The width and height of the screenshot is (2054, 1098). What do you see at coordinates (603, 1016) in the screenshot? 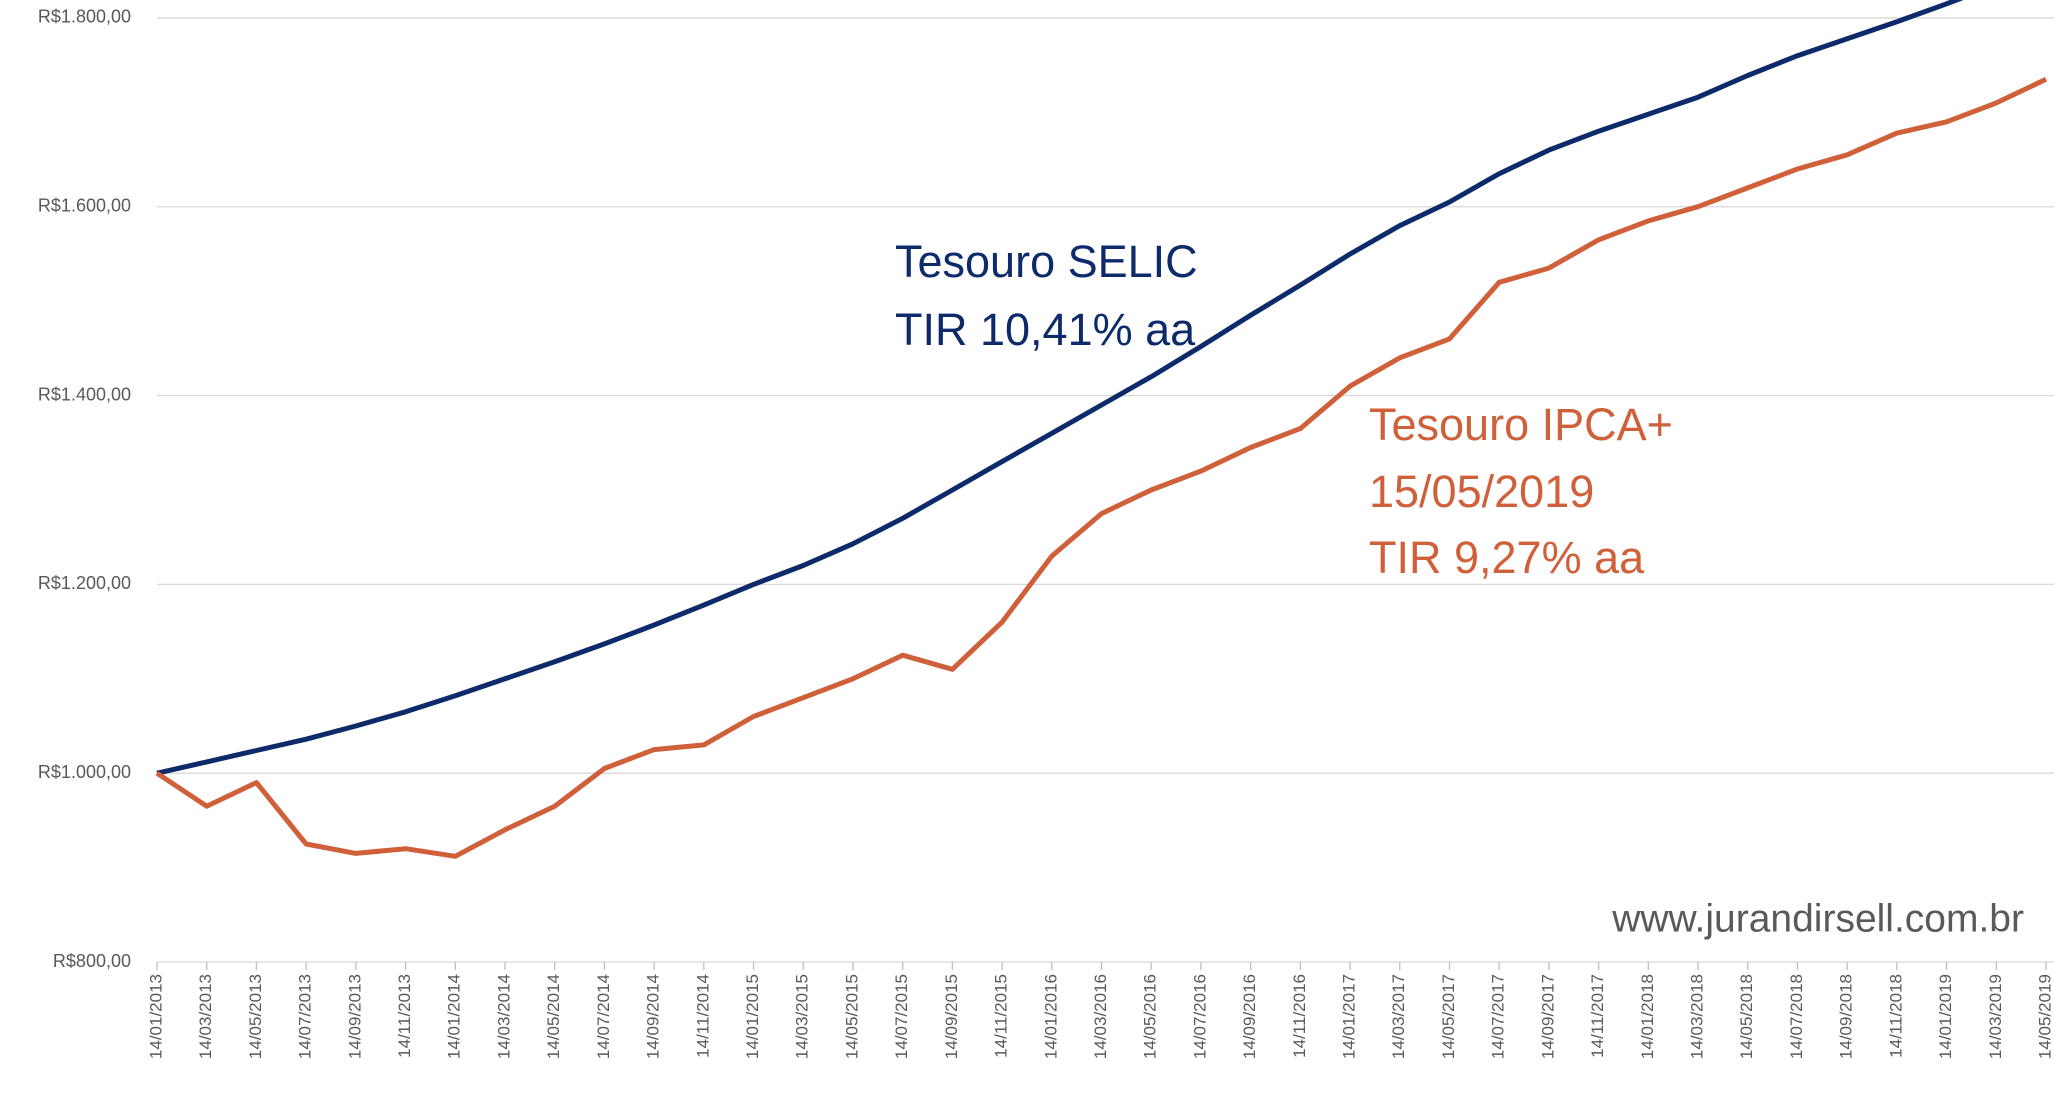
I see `x-tick-label: 14/07/2014` at bounding box center [603, 1016].